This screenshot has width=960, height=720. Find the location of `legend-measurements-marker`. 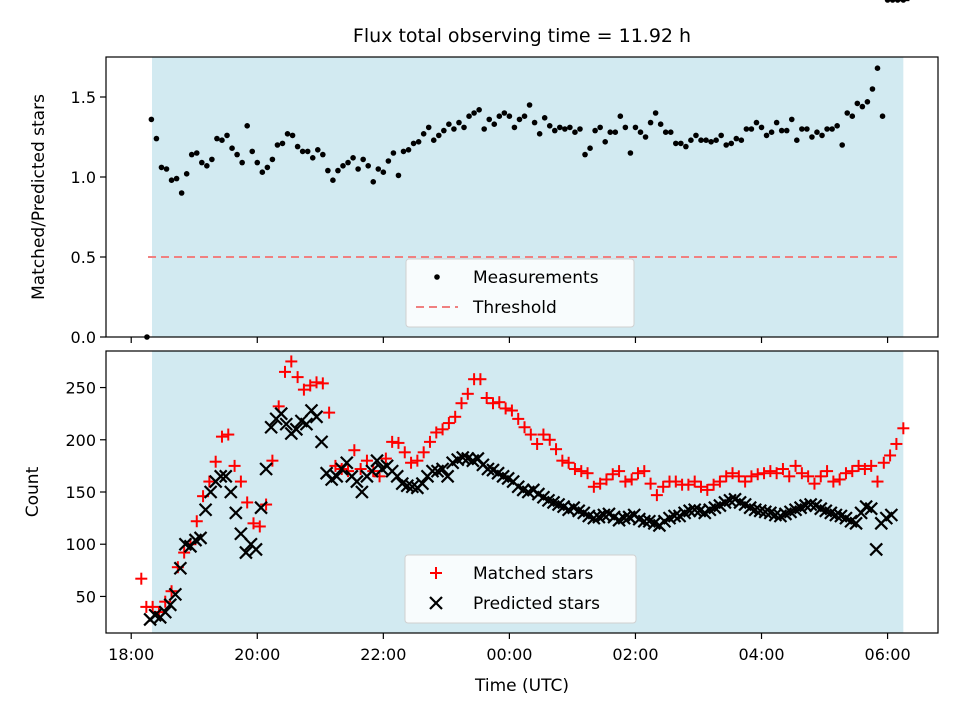

legend-measurements-marker is located at coordinates (437, 277).